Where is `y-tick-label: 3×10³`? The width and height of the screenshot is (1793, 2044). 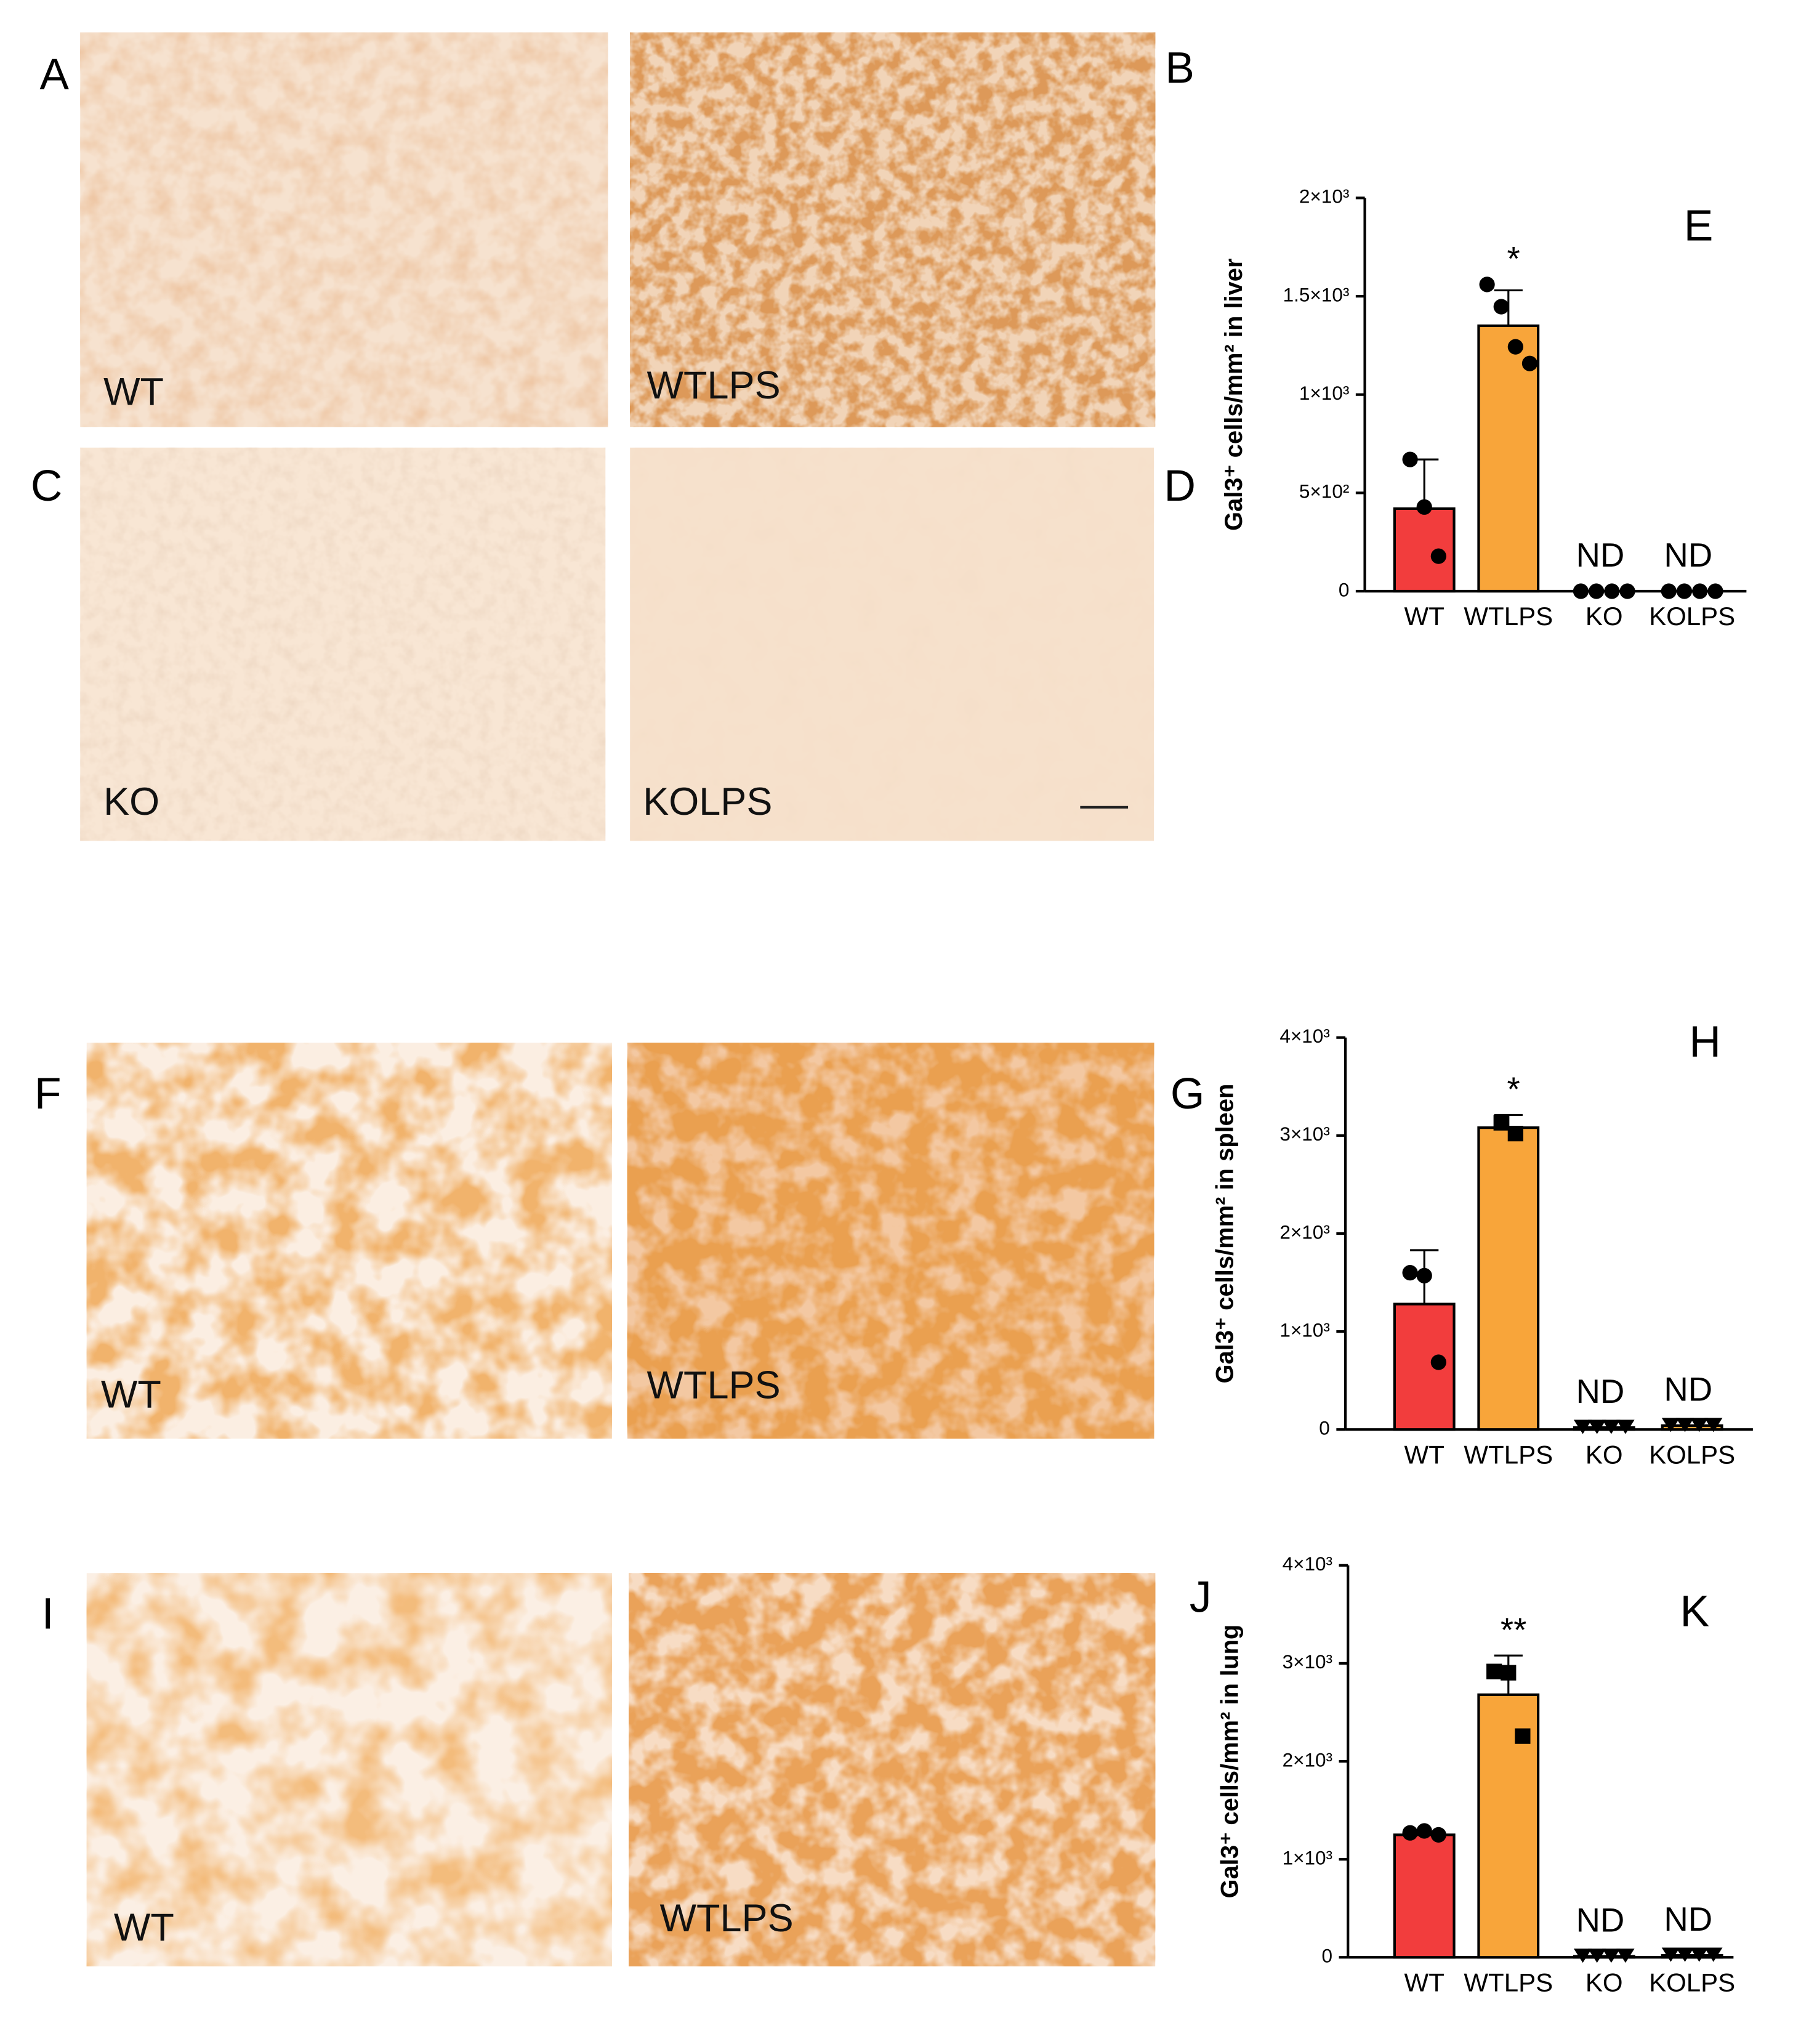
y-tick-label: 3×10³ is located at coordinates (1307, 1662).